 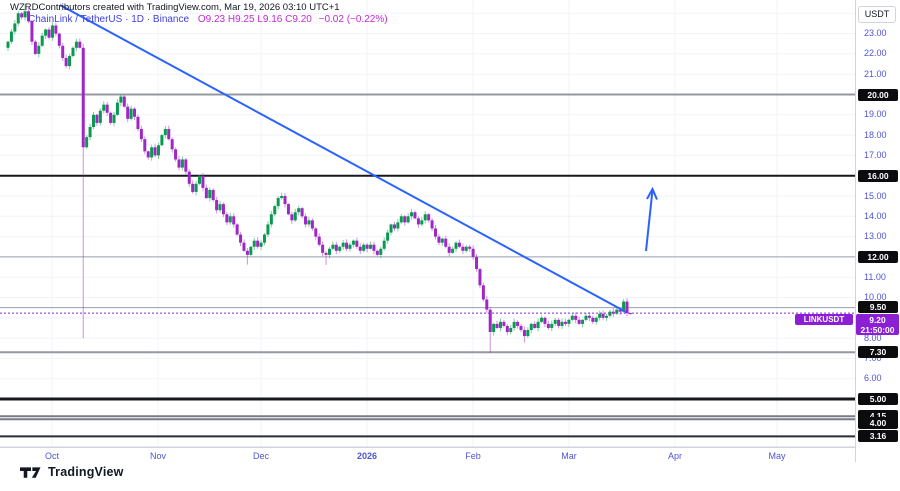 What do you see at coordinates (875, 33) in the screenshot?
I see `price-axis-label: 23.00` at bounding box center [875, 33].